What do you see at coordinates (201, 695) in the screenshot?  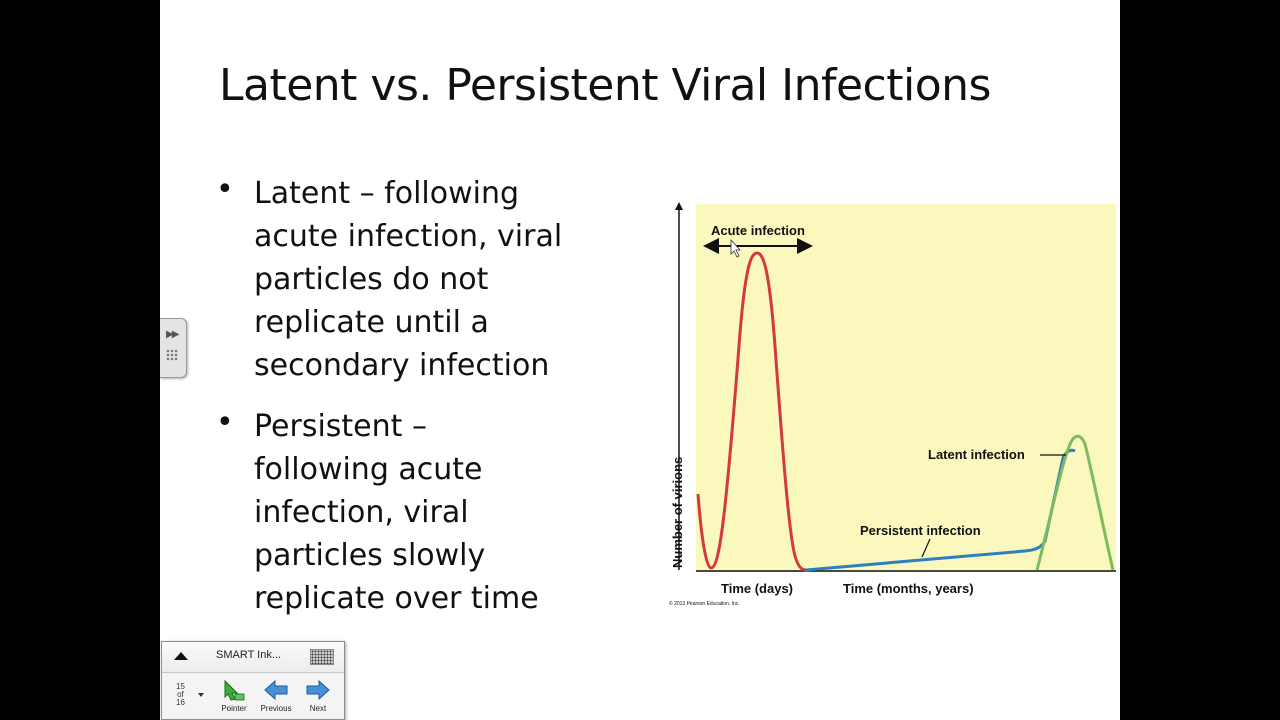 I see `page-dropdown-caret-icon` at bounding box center [201, 695].